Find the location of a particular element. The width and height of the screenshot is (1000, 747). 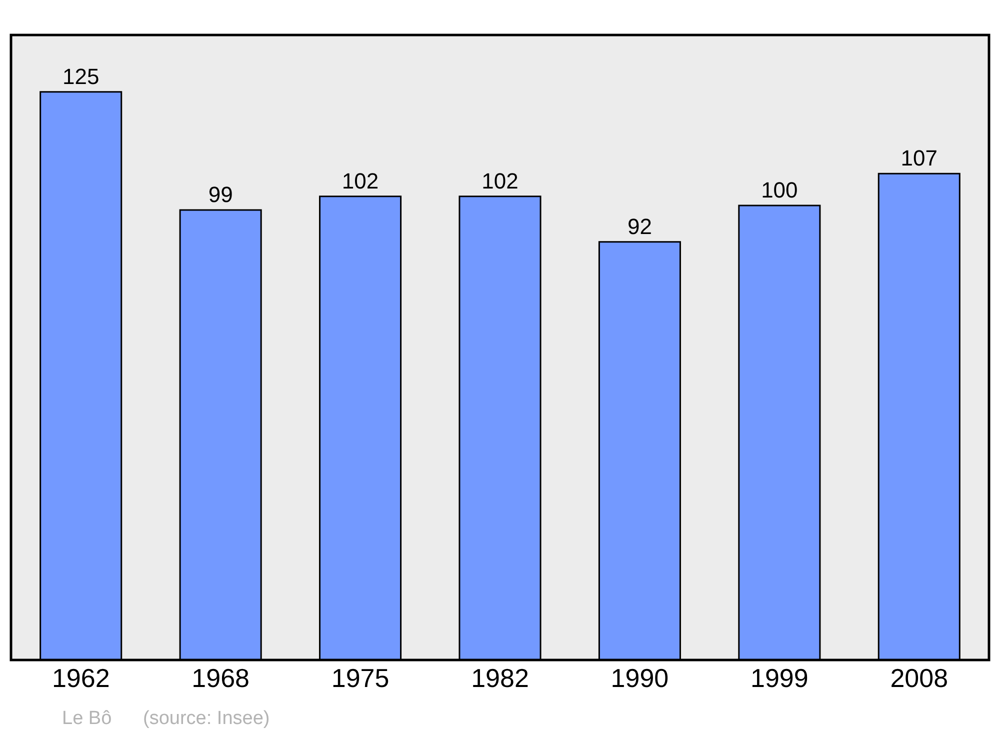

data-label: 125 is located at coordinates (81, 76).